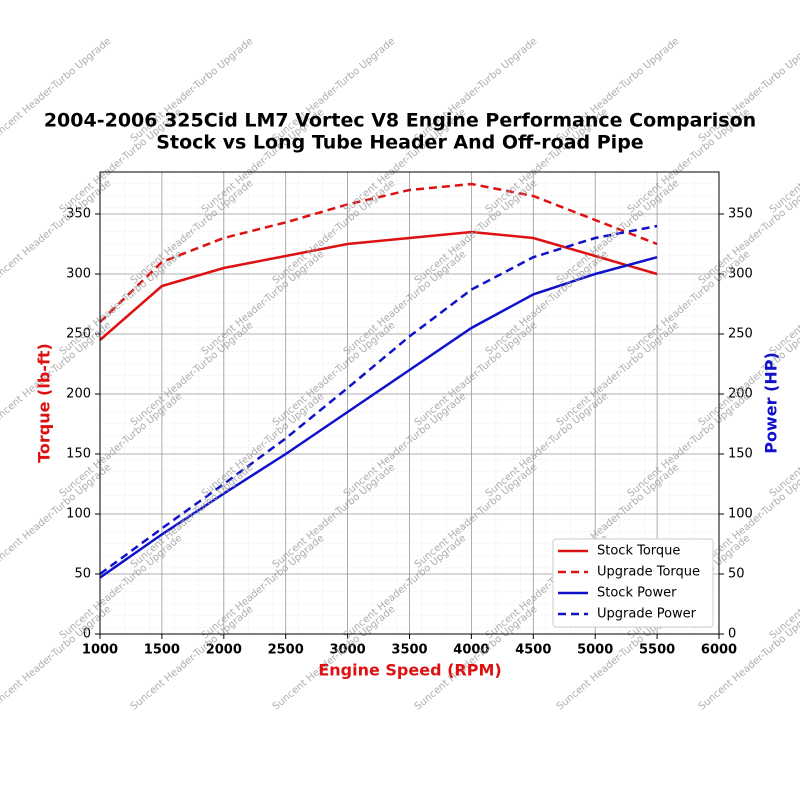 Image resolution: width=800 pixels, height=800 pixels. Describe the element at coordinates (740, 394) in the screenshot. I see `y2-tick-label: 200` at that location.